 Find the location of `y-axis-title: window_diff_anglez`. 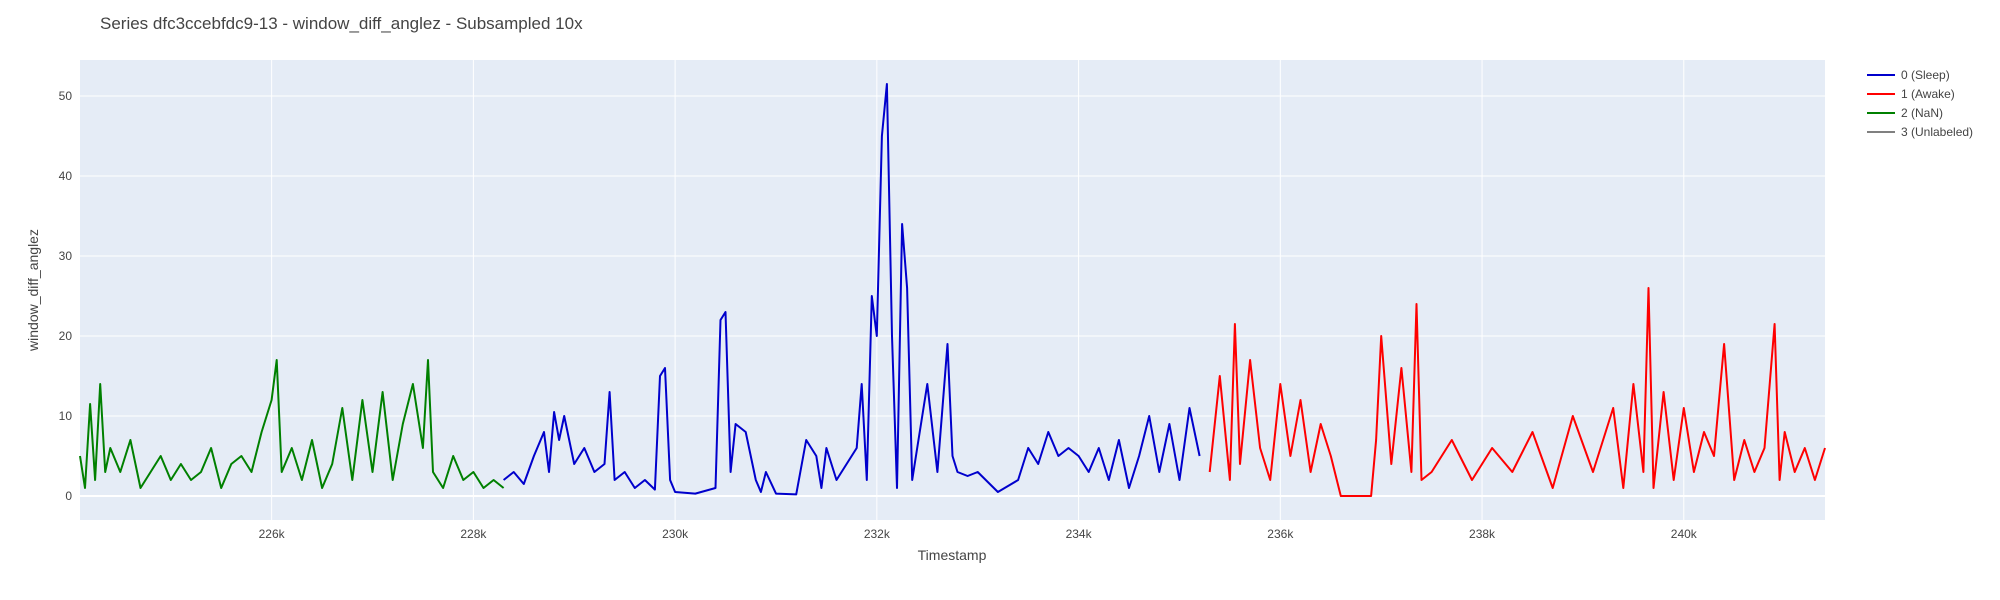

y-axis-title: window_diff_anglez is located at coordinates (33, 290).